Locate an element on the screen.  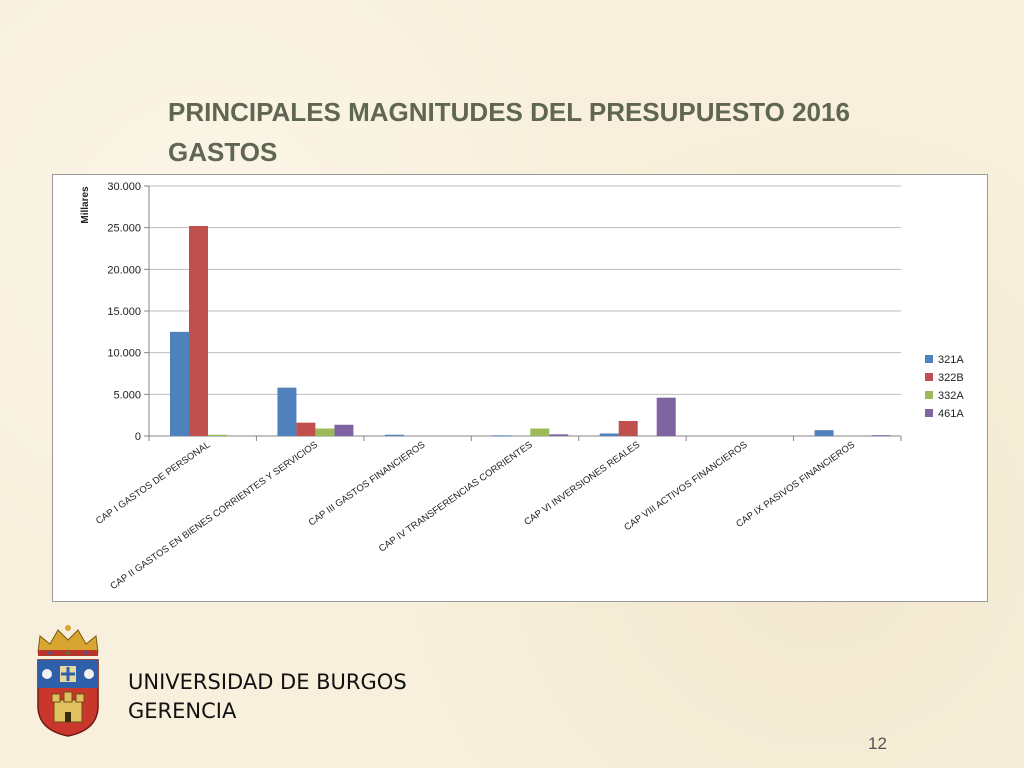
y-tick-label: 10.000 is located at coordinates (124, 354).